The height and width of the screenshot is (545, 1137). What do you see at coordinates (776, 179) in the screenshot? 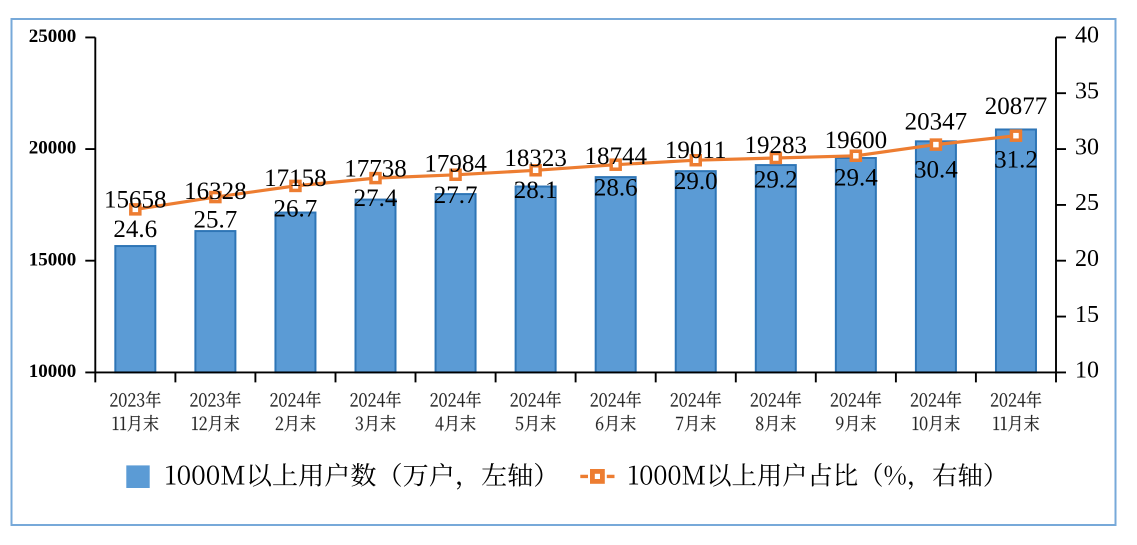
I see `svg-text: 29.2` at bounding box center [776, 179].